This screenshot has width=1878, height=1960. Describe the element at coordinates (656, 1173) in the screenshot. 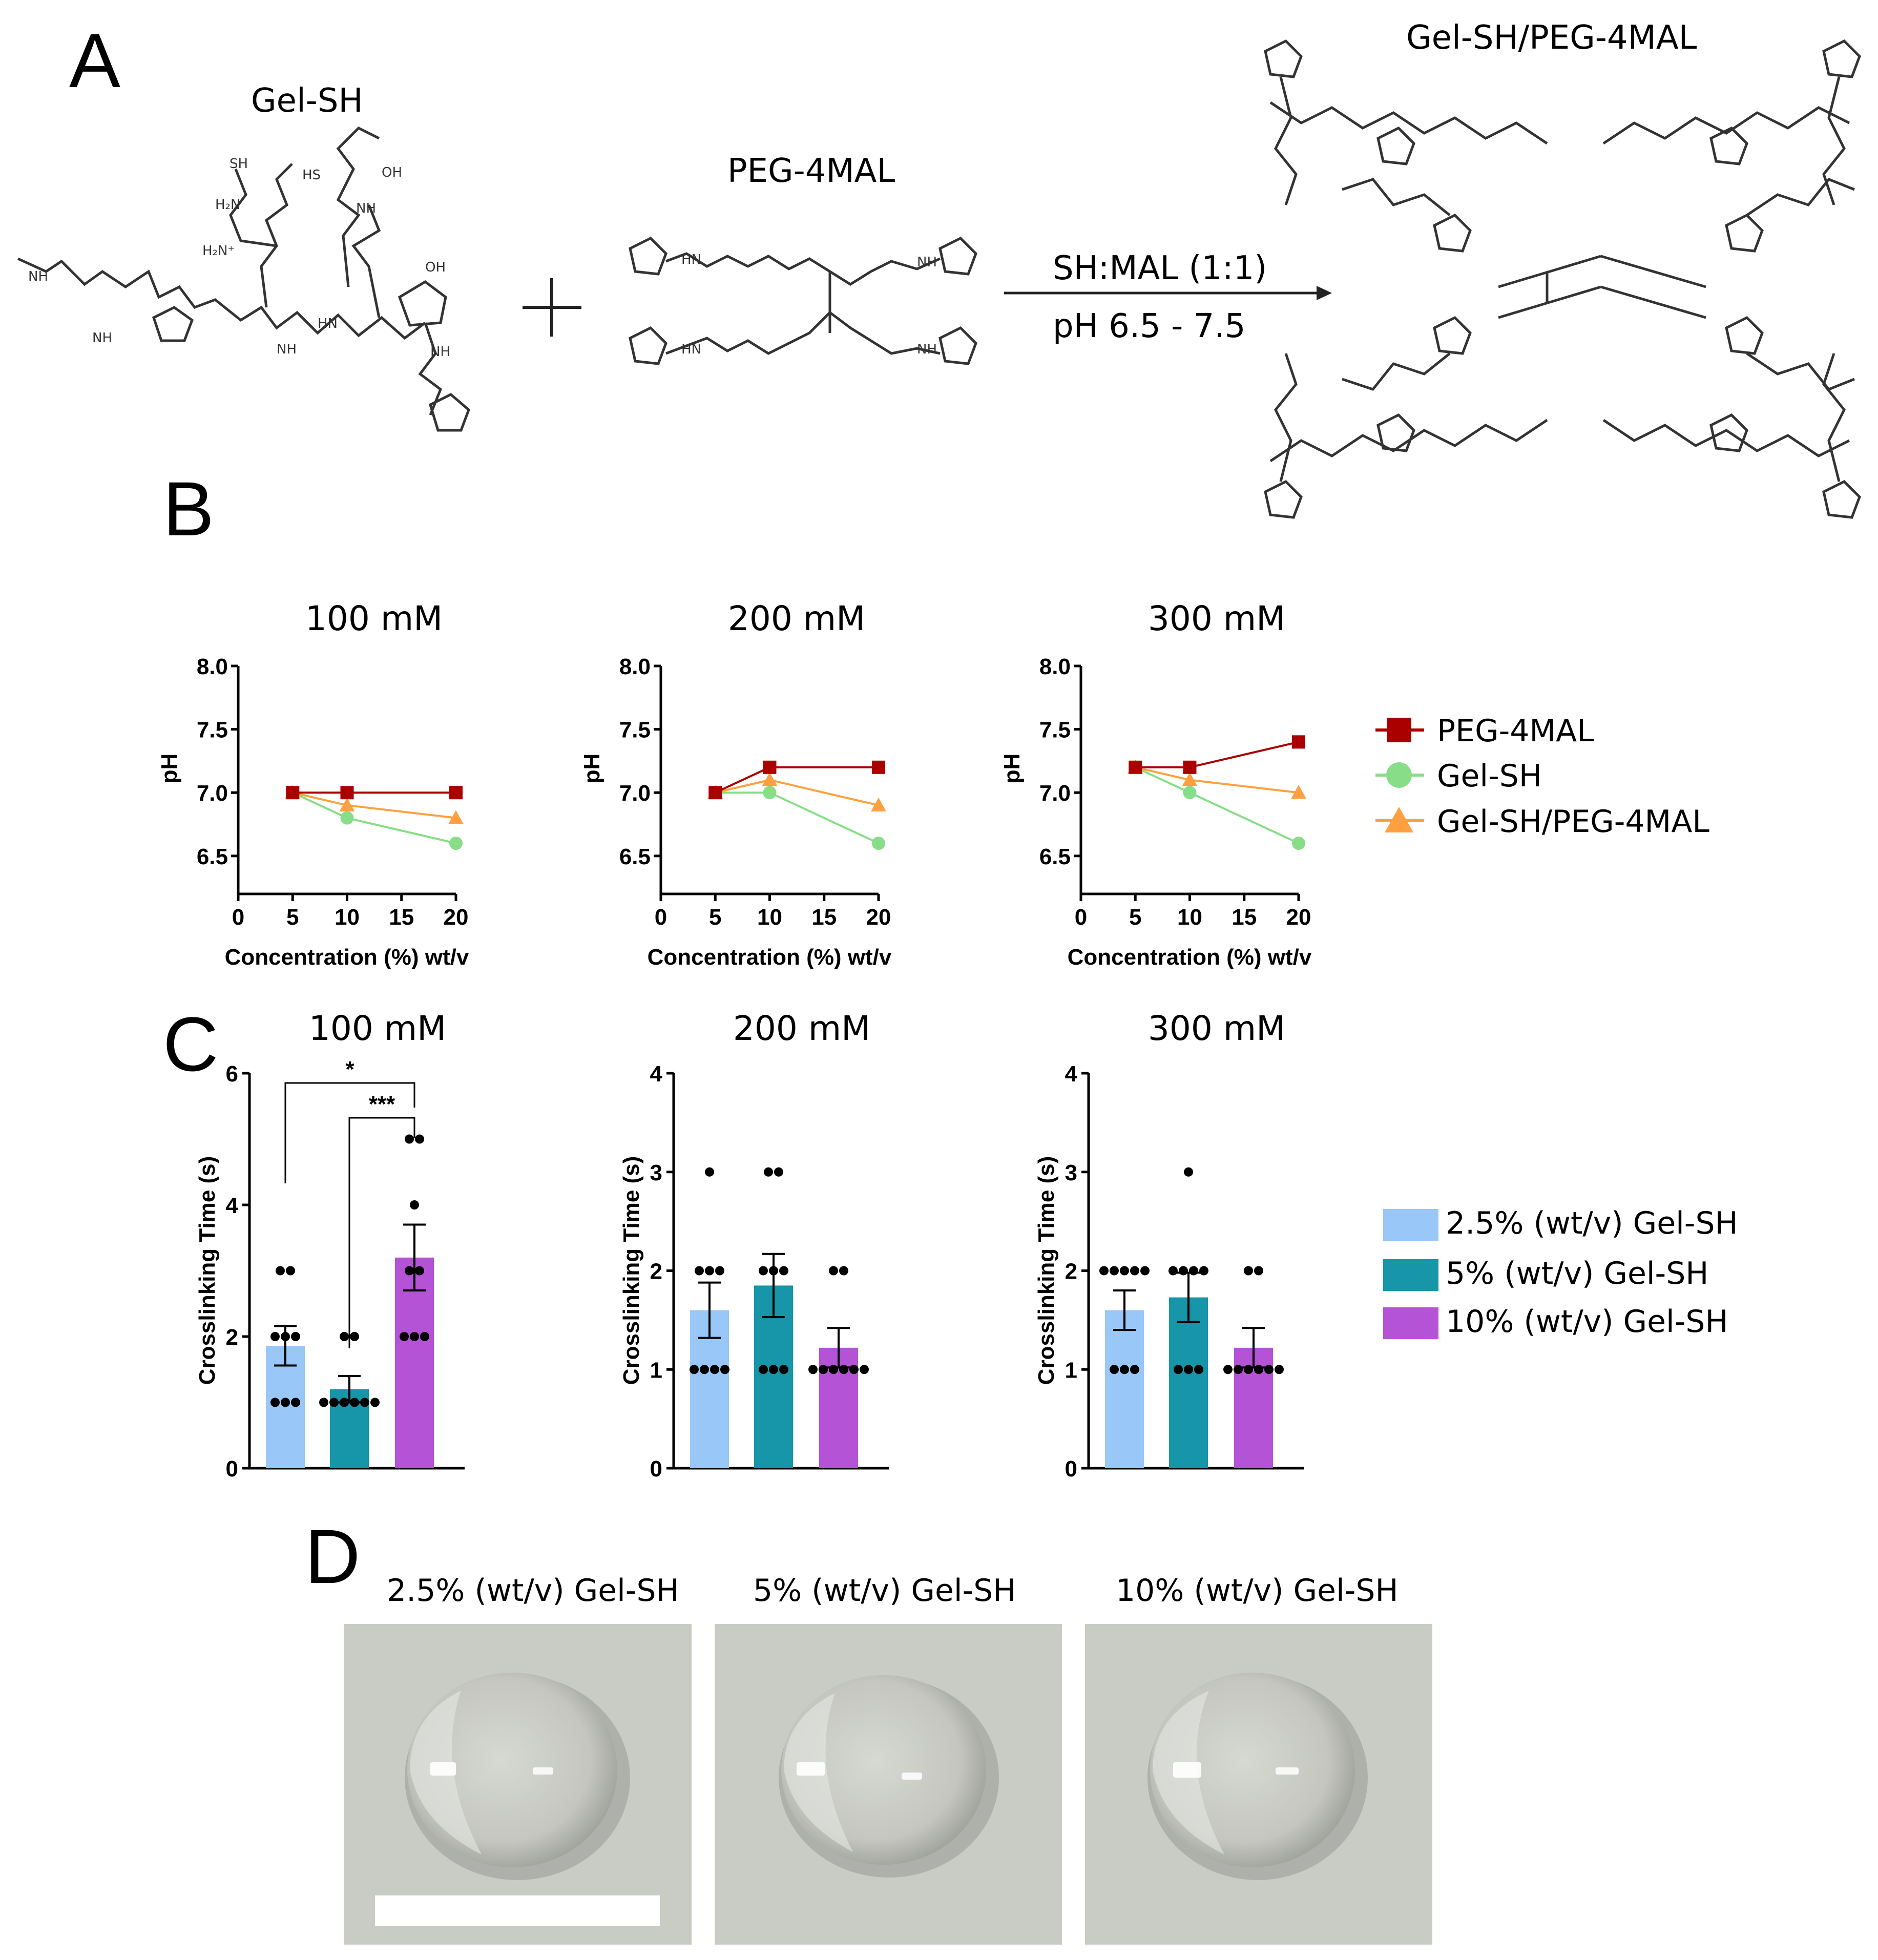

I see `y-tick-label: 3` at that location.